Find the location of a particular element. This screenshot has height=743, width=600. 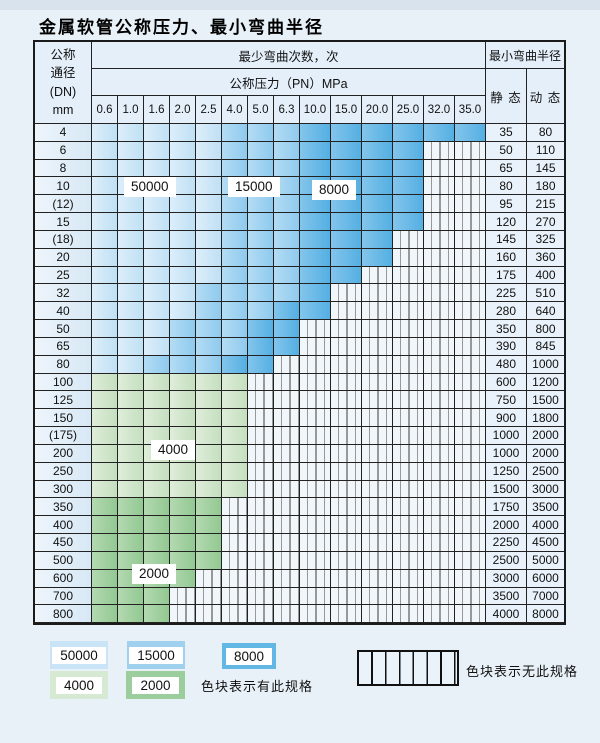

static-radius-cell: 3000 is located at coordinates (506, 578).